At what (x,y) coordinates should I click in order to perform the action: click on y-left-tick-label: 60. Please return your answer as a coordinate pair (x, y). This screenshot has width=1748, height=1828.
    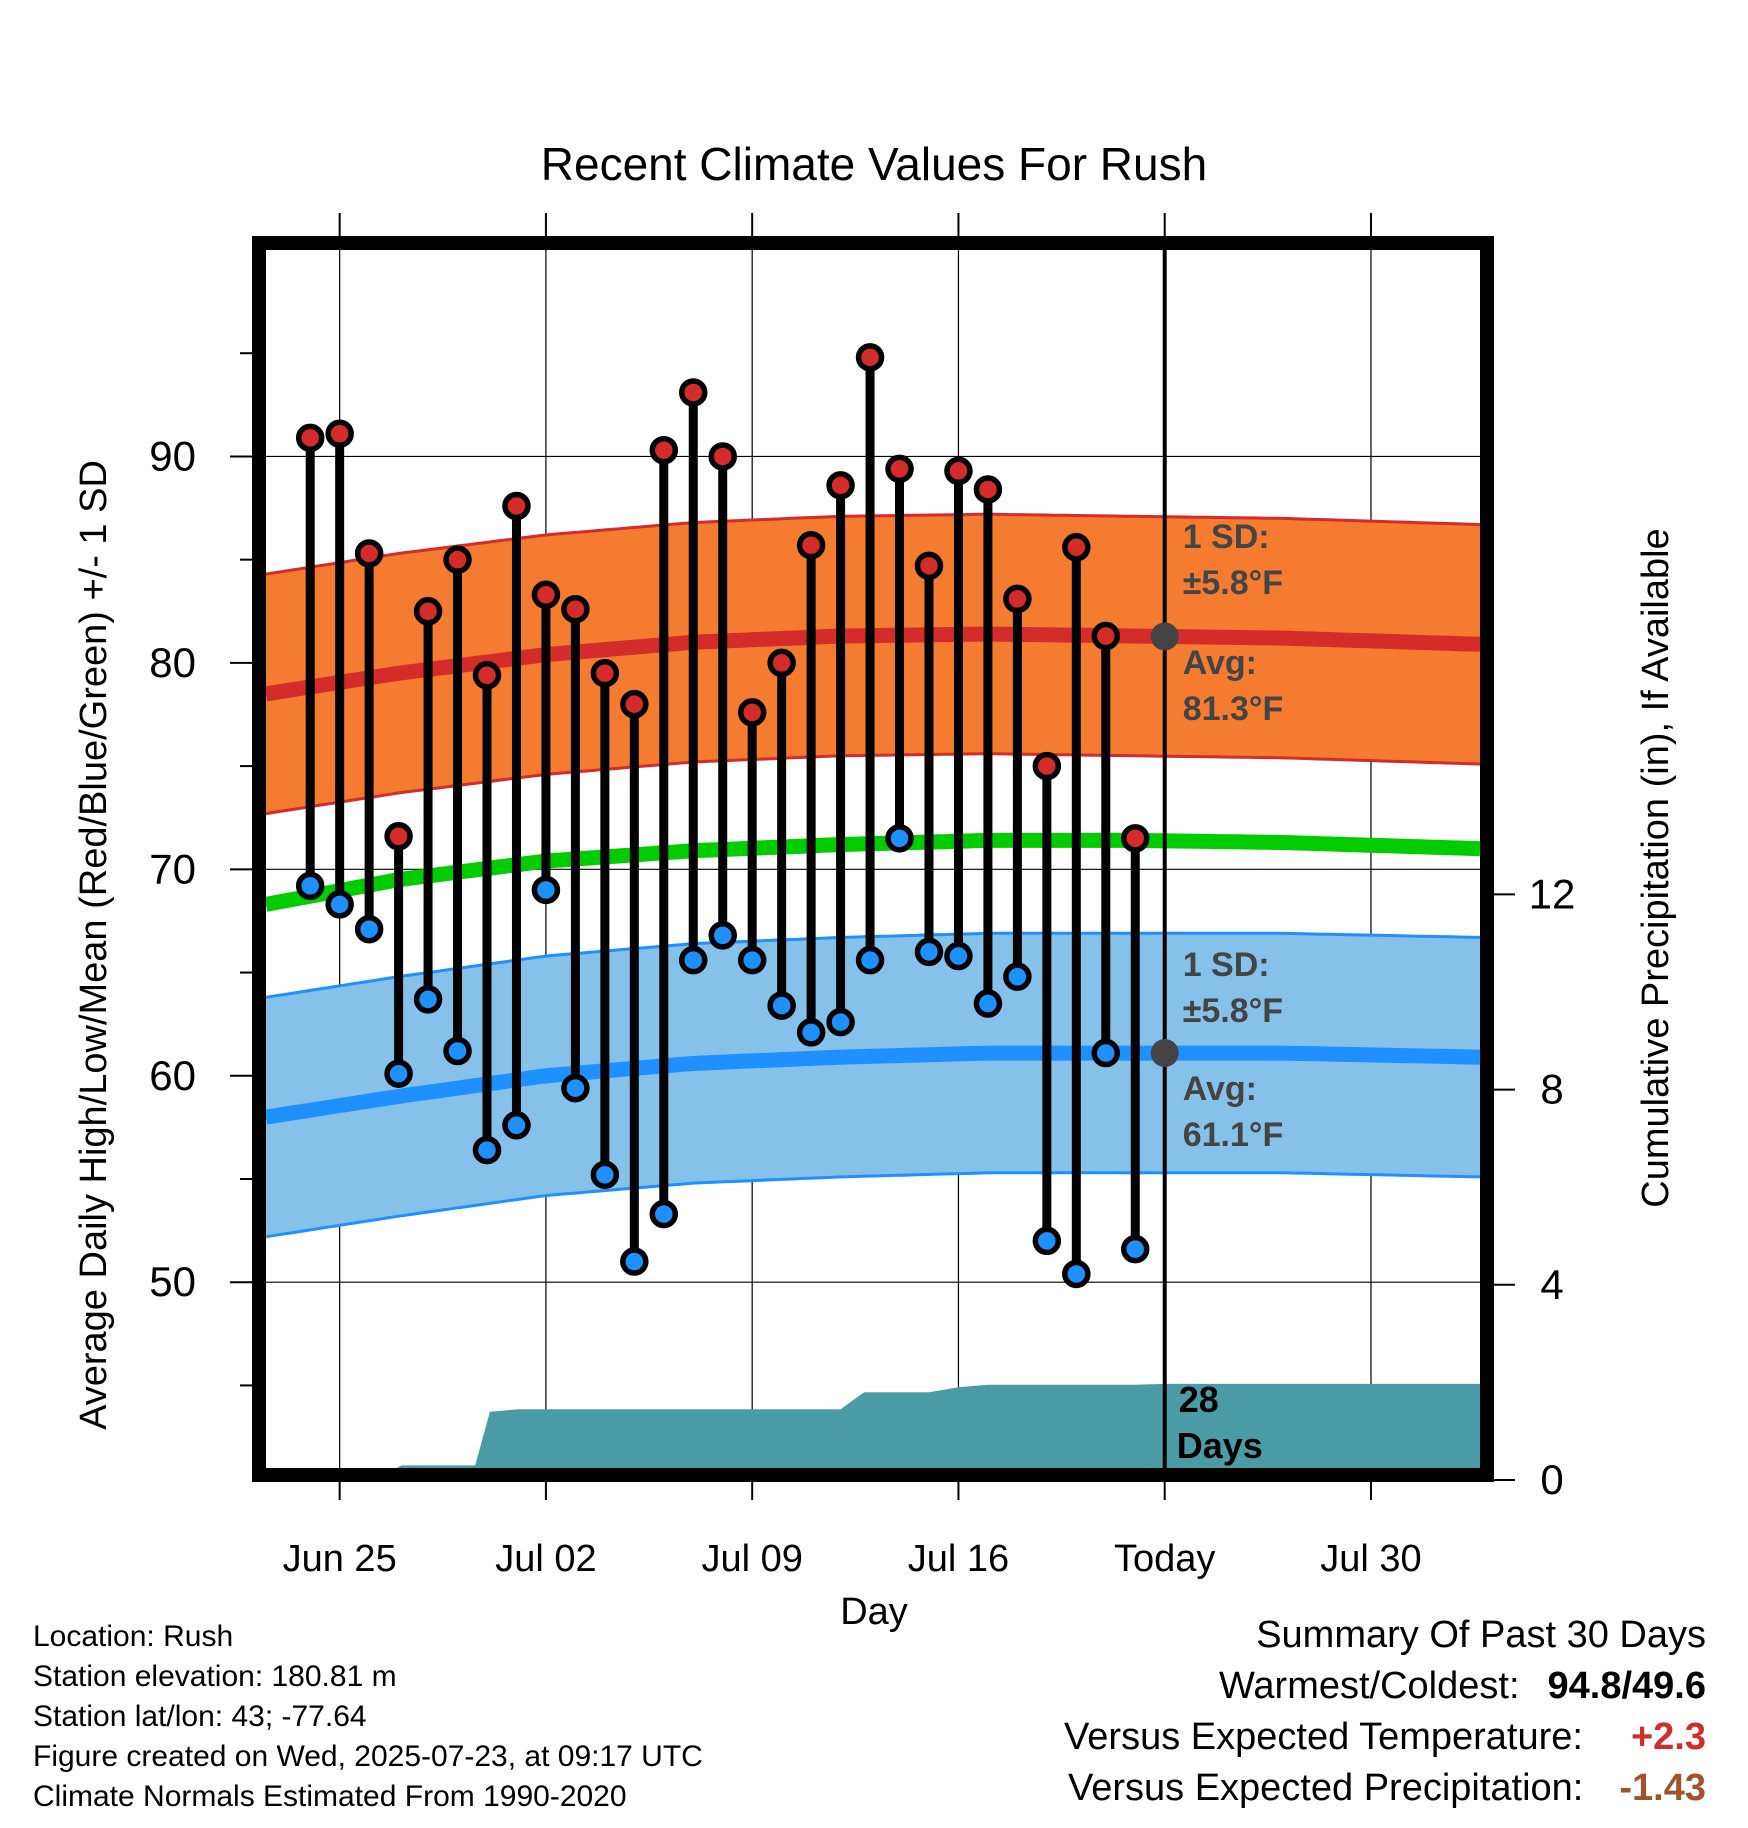
    Looking at the image, I should click on (172, 1075).